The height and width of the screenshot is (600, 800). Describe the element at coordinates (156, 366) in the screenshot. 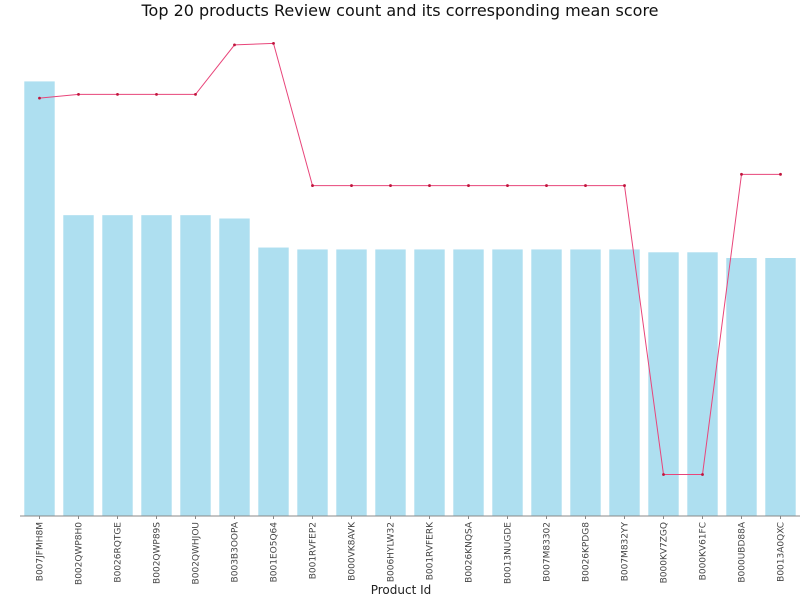

I see `bar-B002QWP89S` at that location.